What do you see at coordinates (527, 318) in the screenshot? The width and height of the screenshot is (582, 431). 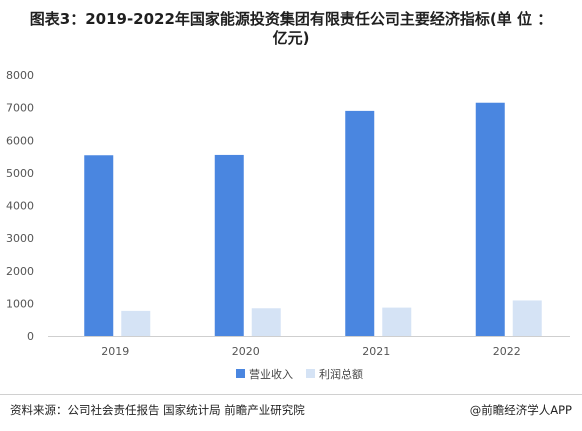 I see `bar-profit-2022` at bounding box center [527, 318].